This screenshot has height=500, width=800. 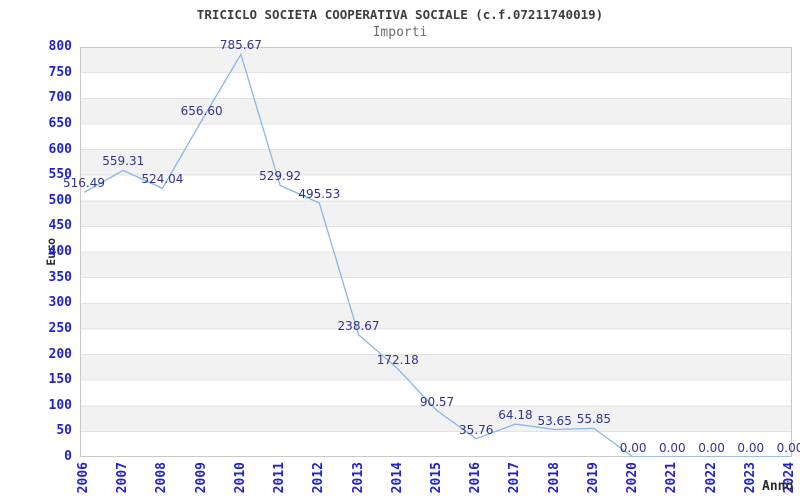 What do you see at coordinates (201, 478) in the screenshot?
I see `x-tick-label: 2009` at bounding box center [201, 478].